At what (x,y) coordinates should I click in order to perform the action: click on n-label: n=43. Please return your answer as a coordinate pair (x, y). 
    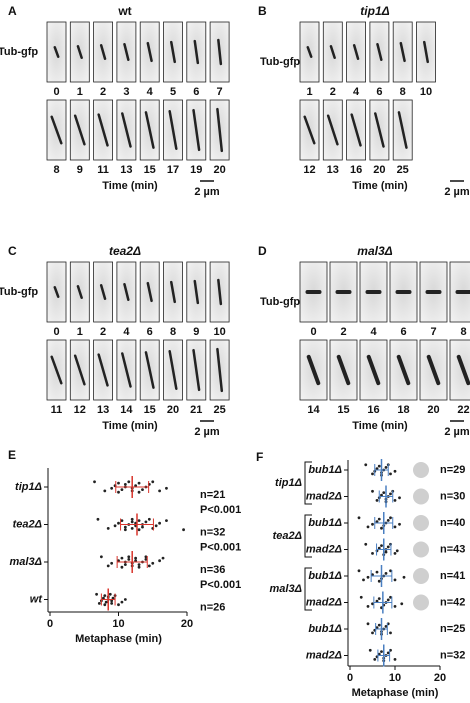
    Looking at the image, I should click on (452, 549).